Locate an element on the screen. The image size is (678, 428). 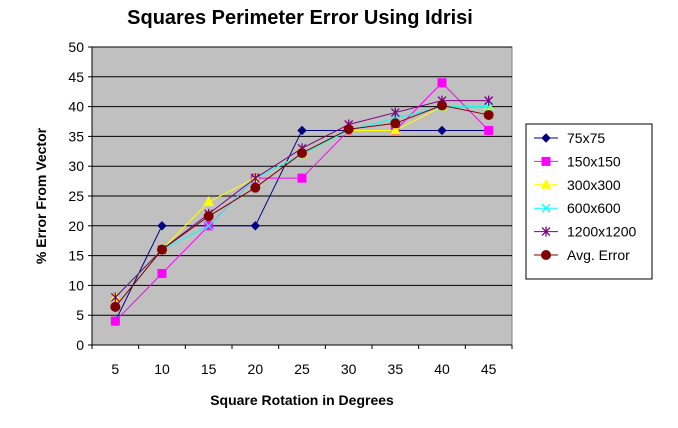
legend-label: Avg. Error is located at coordinates (598, 255).